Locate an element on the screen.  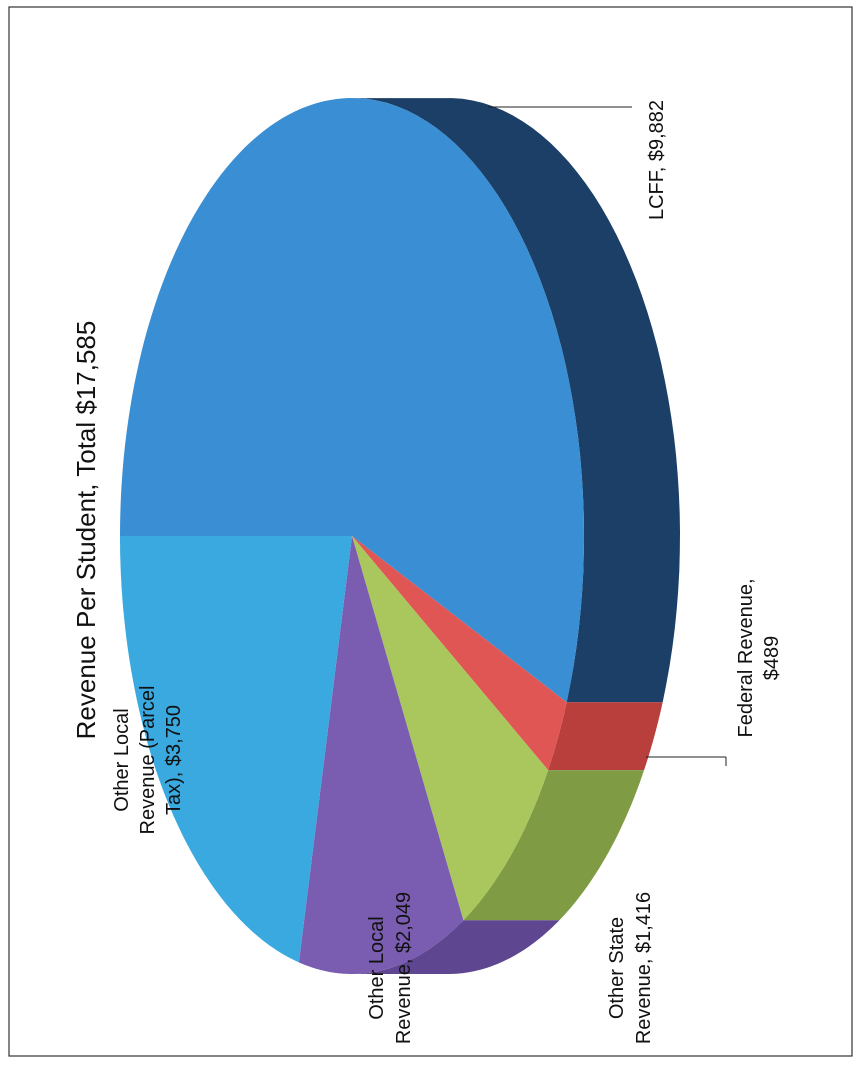
slice-other-local-revenue-parcel-tax is located at coordinates (236, 749).